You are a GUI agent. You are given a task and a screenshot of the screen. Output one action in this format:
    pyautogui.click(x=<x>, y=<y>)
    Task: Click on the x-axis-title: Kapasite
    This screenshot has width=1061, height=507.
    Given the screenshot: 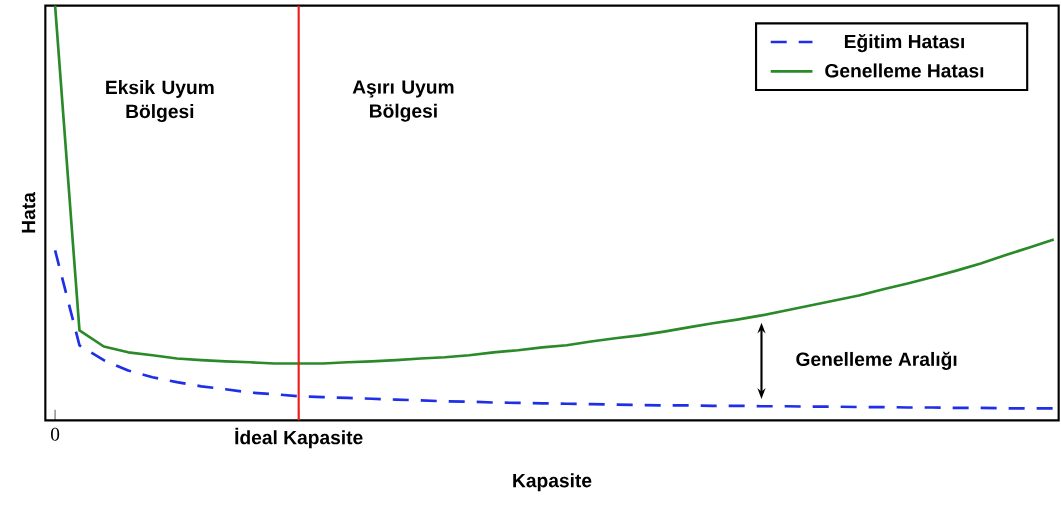 What is the action you would take?
    pyautogui.click(x=552, y=482)
    